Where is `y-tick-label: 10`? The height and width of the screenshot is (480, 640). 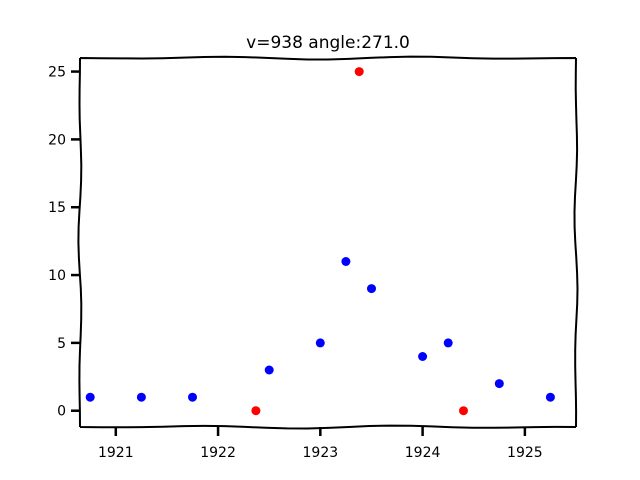
y-tick-label: 10 is located at coordinates (57, 276).